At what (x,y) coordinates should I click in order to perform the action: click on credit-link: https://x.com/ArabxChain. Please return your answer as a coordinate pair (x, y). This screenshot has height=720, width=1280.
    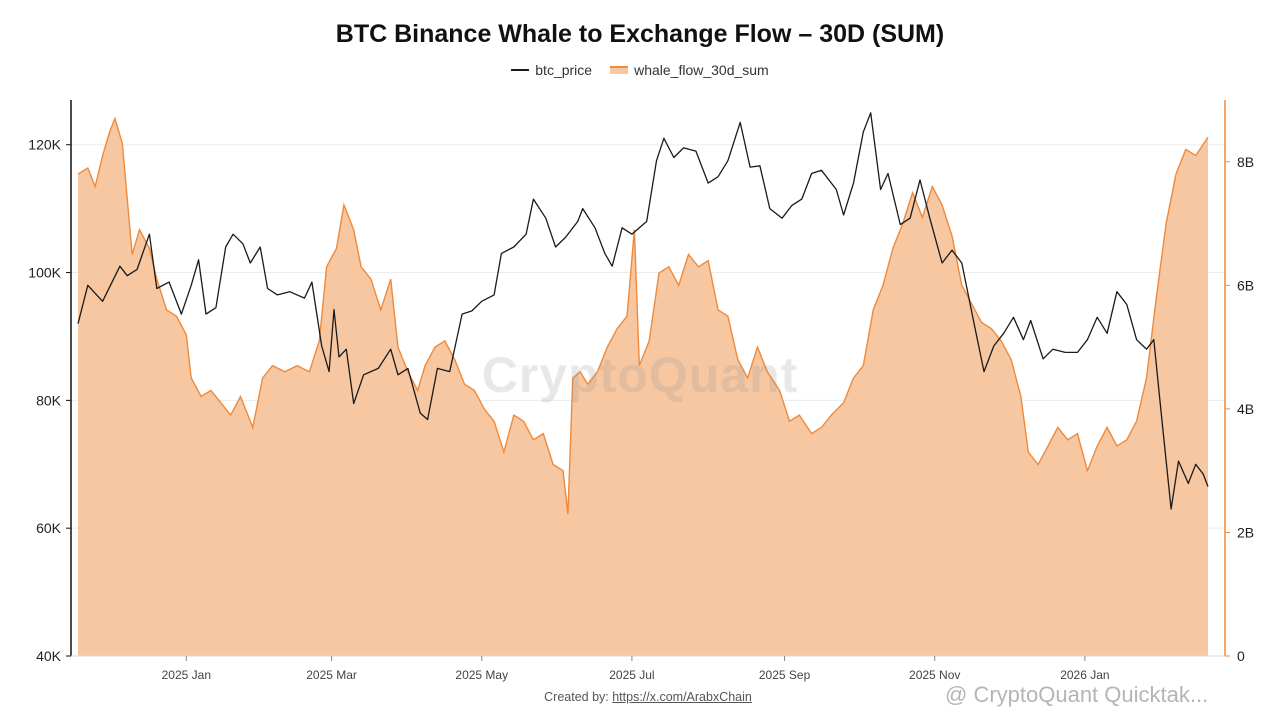
    Looking at the image, I should click on (682, 697).